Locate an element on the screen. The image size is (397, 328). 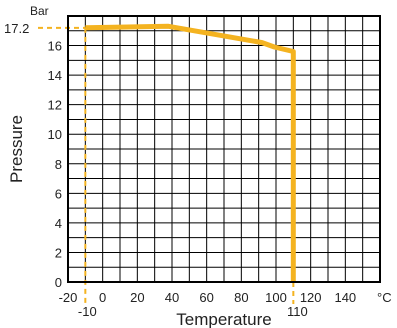
y-tick-label: 0 is located at coordinates (58, 282).